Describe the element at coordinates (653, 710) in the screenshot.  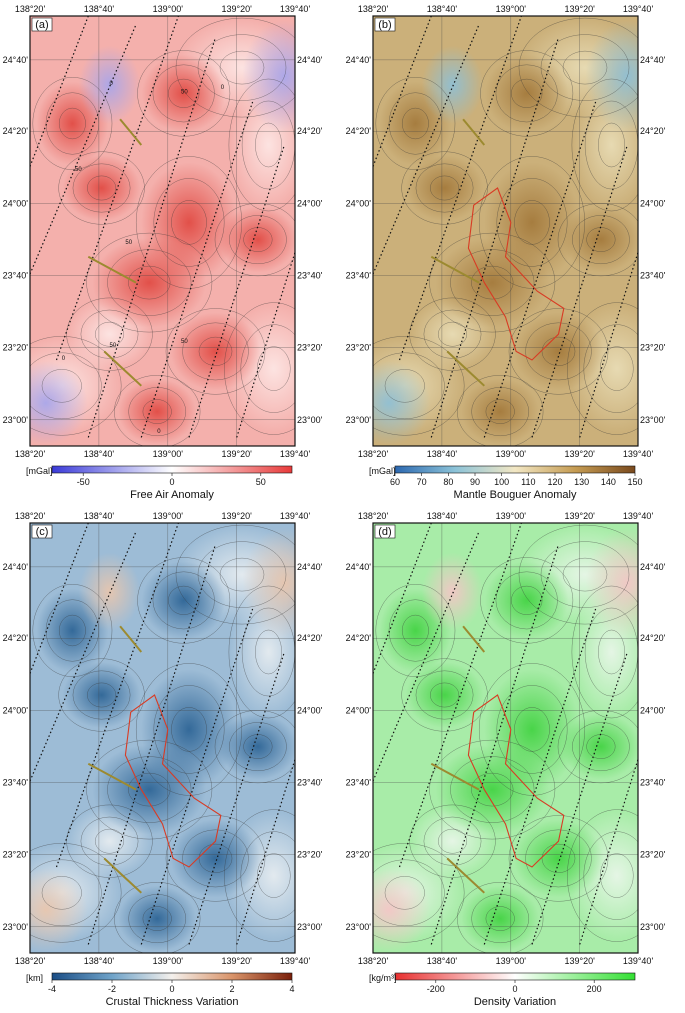
I see `lat-tick-label-right: 24°00'` at that location.